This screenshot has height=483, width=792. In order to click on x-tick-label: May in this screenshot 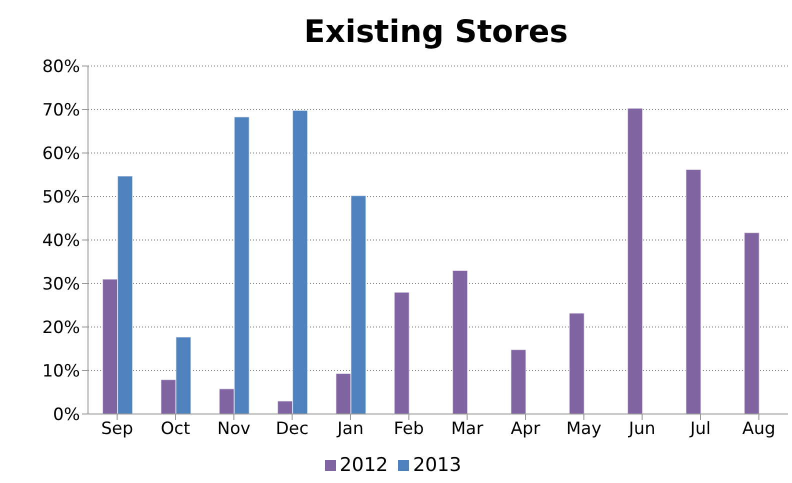, I will do `click(584, 429)`.